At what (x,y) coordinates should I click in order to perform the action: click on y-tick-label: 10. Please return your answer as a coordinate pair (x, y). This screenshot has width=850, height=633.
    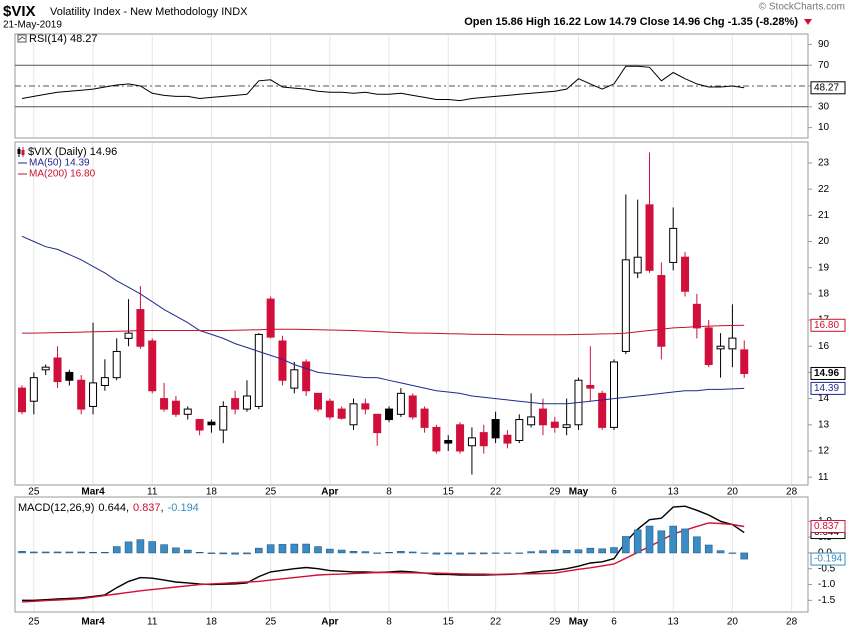
    Looking at the image, I should click on (824, 127).